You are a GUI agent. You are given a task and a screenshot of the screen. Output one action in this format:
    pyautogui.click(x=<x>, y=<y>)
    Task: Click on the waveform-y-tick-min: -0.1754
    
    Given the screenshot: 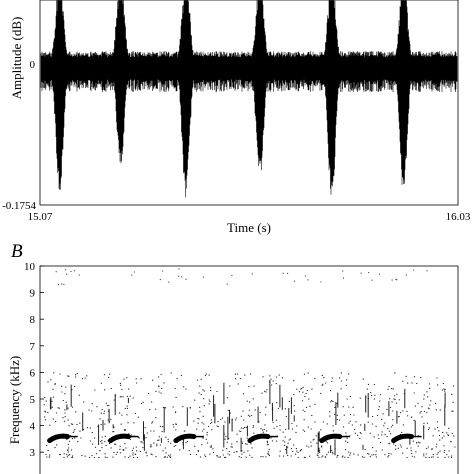 What is the action you would take?
    pyautogui.click(x=19, y=206)
    